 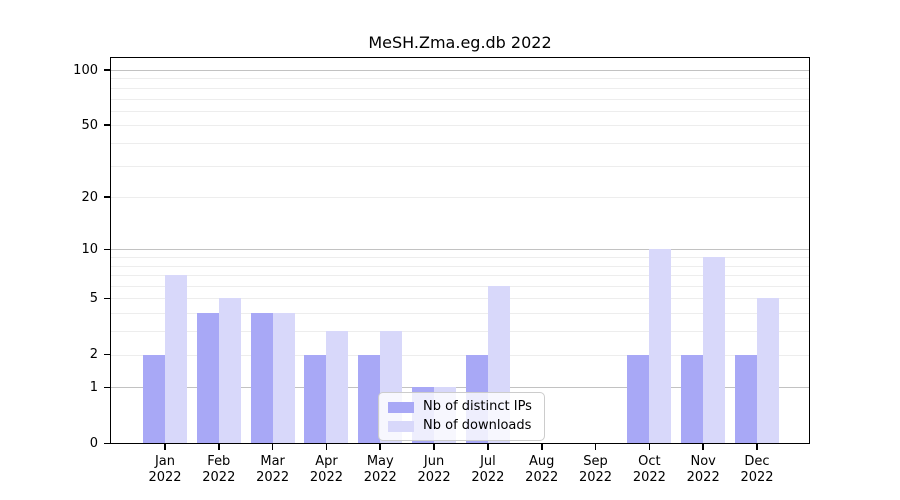 I want to click on x-label-month: Mar, so click(x=272, y=461).